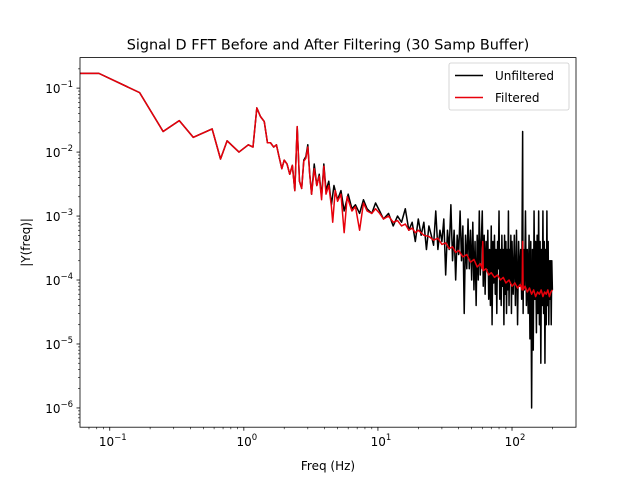 The width and height of the screenshot is (640, 480). What do you see at coordinates (59, 152) in the screenshot?
I see `y-tick-label: 10⁻²` at bounding box center [59, 152].